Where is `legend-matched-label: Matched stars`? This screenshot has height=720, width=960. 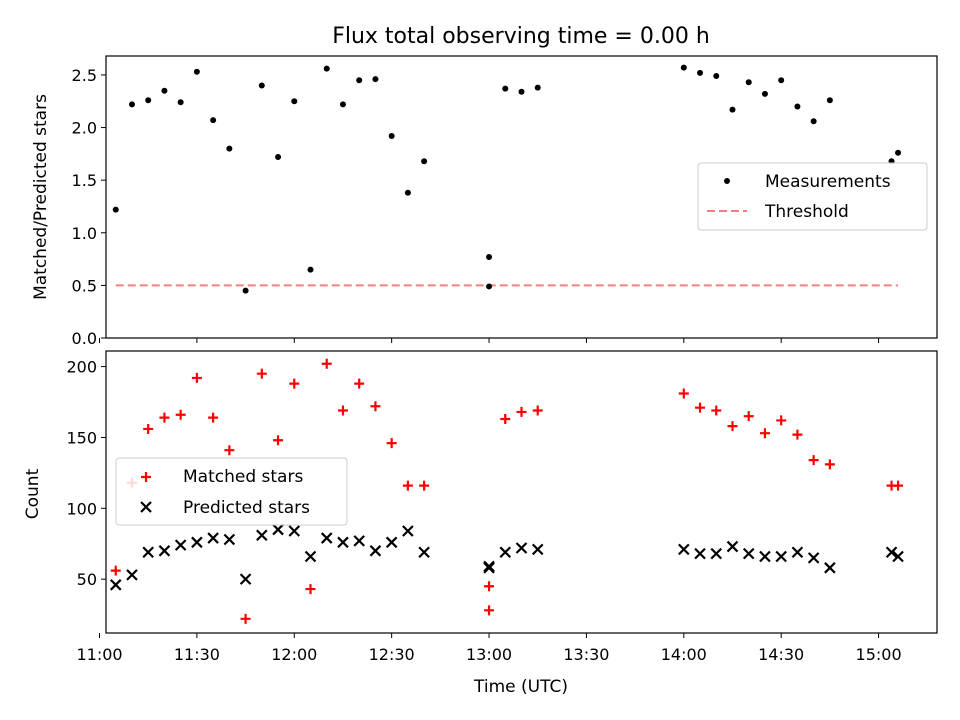 legend-matched-label: Matched stars is located at coordinates (243, 477).